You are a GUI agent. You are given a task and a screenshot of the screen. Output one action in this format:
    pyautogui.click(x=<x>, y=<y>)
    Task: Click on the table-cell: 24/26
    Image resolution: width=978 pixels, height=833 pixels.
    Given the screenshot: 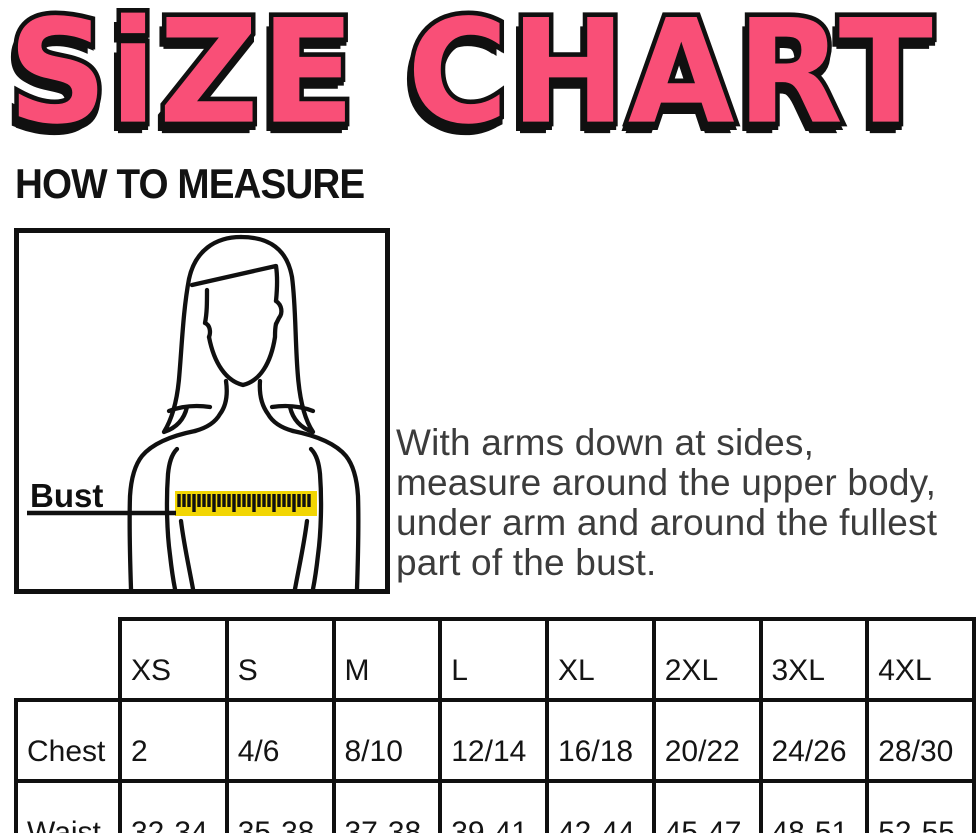 What is the action you would take?
    pyautogui.click(x=814, y=740)
    